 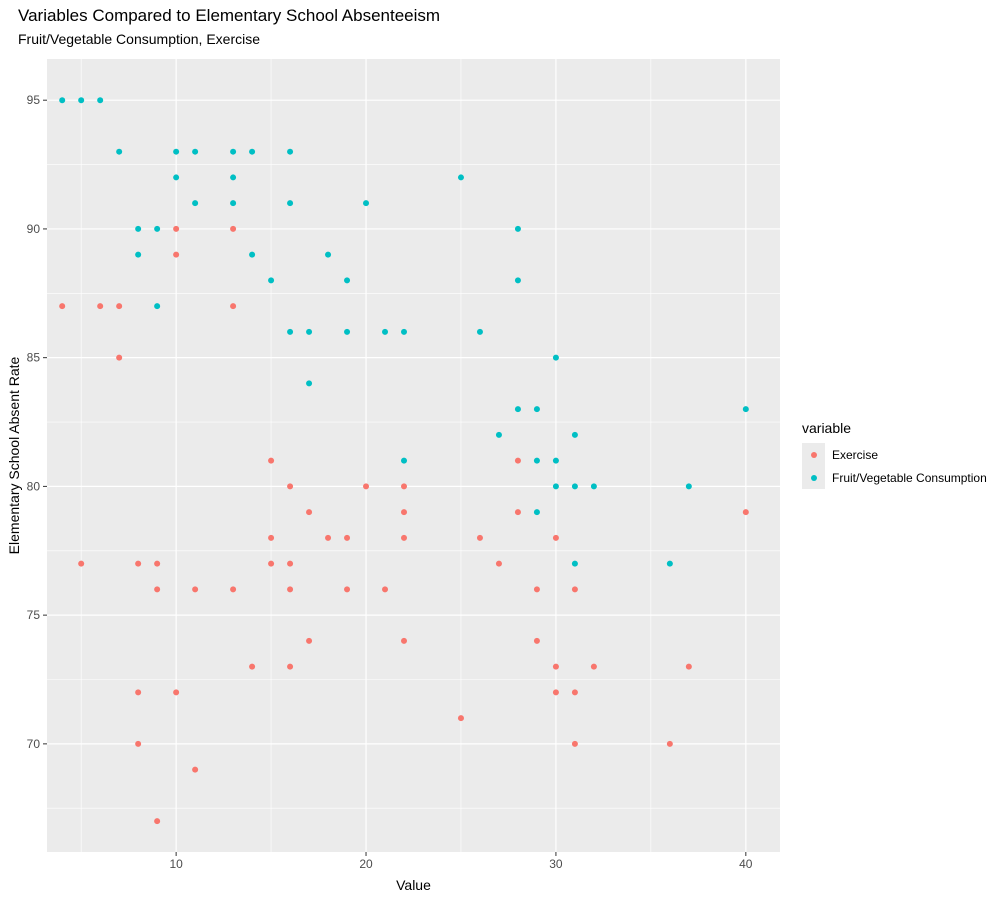 I want to click on y-tick-label: 75, so click(x=34, y=615).